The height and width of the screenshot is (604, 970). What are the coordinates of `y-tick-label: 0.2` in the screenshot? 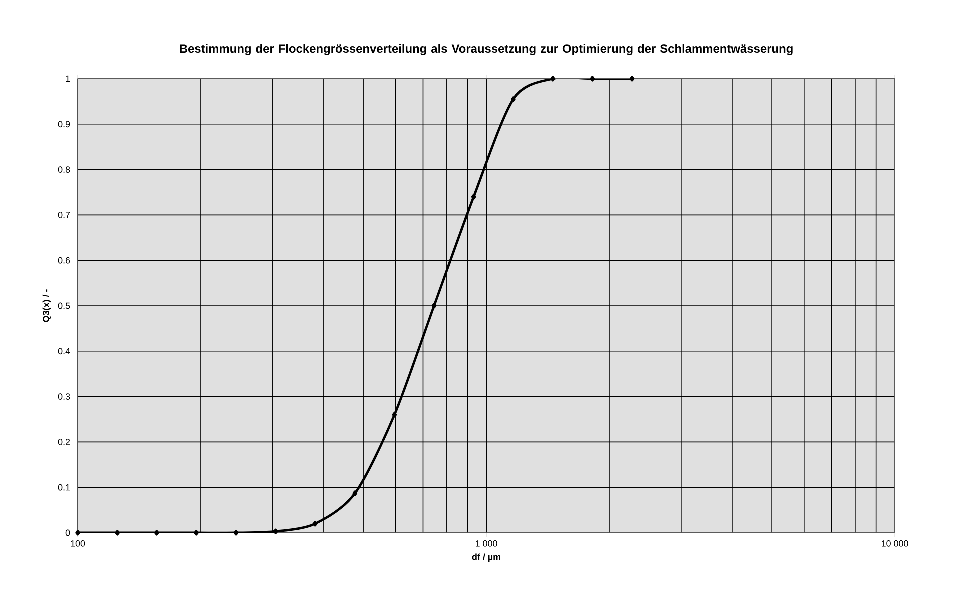 It's located at (64, 442).